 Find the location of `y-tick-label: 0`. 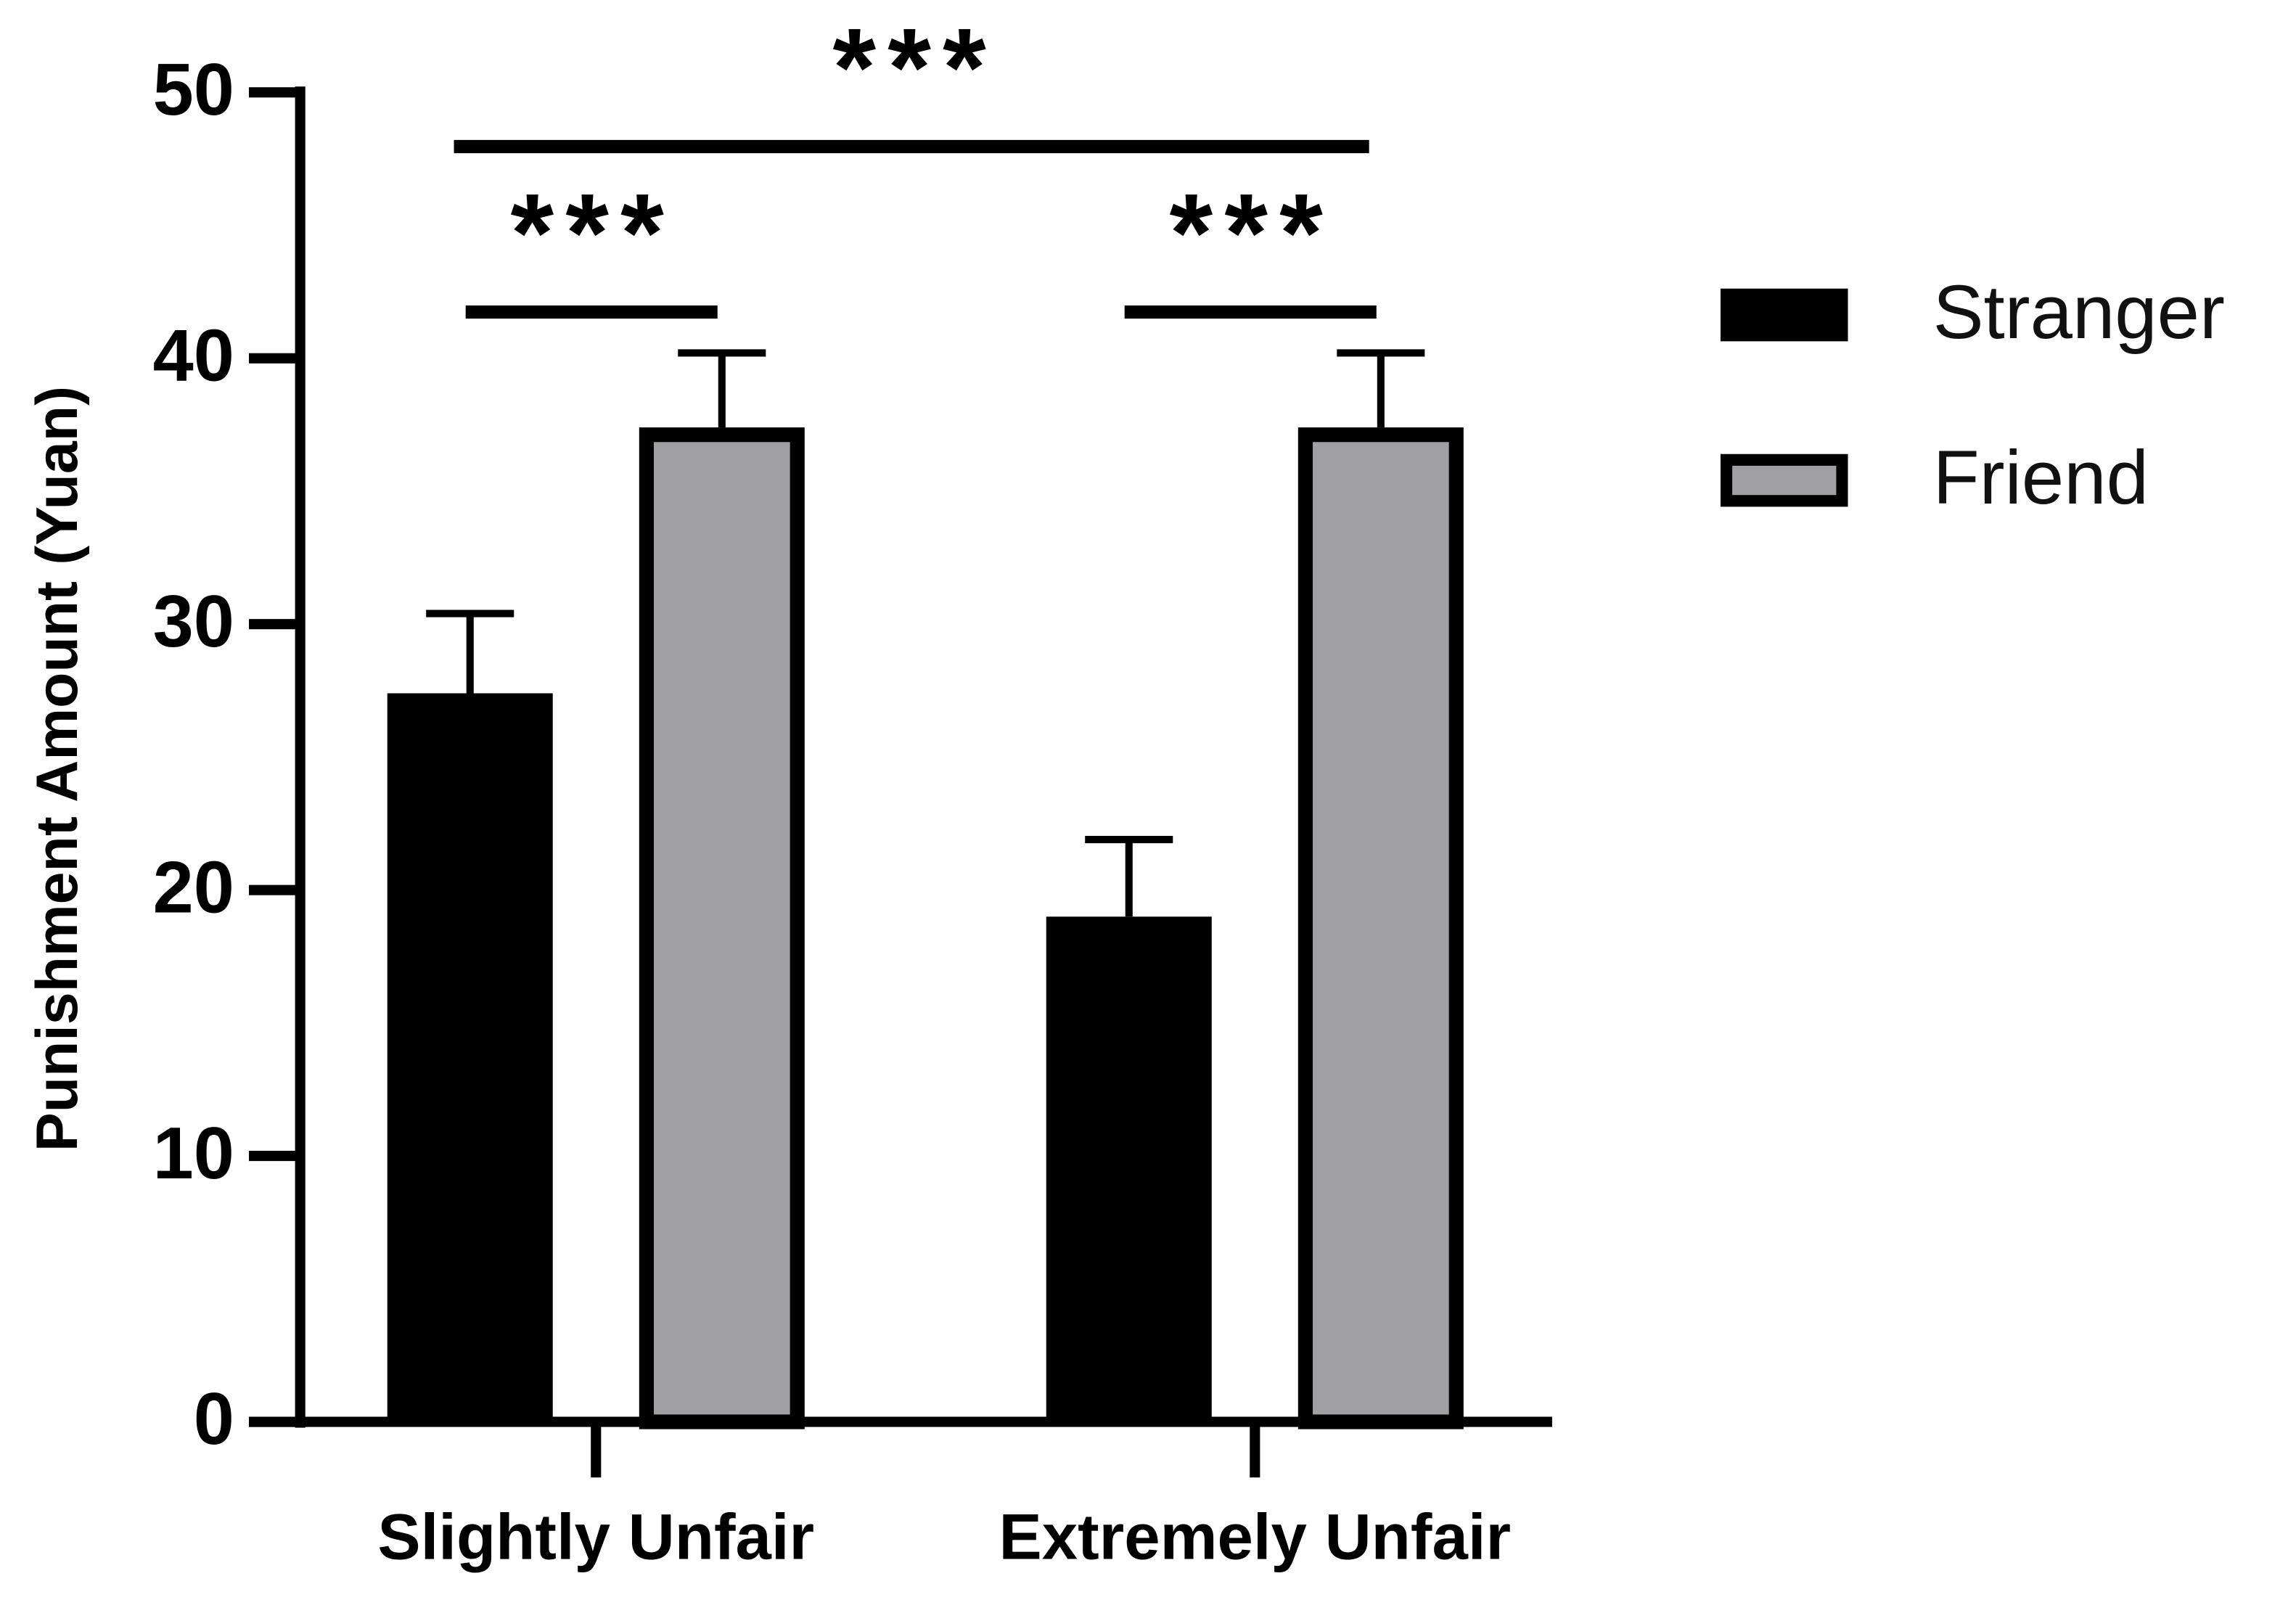

y-tick-label: 0 is located at coordinates (214, 1419).